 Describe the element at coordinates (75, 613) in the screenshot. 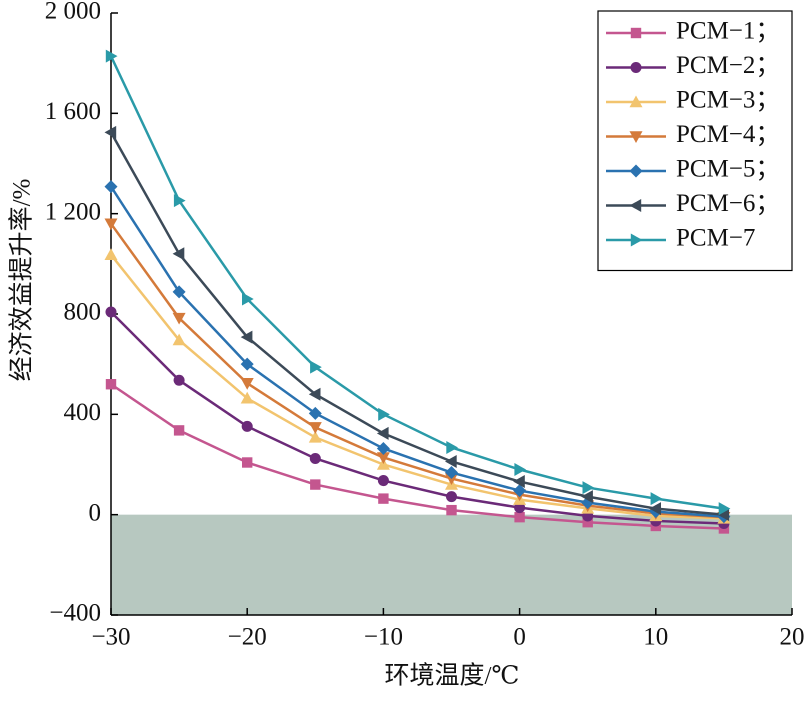

I see `y-tick-label: −400` at that location.